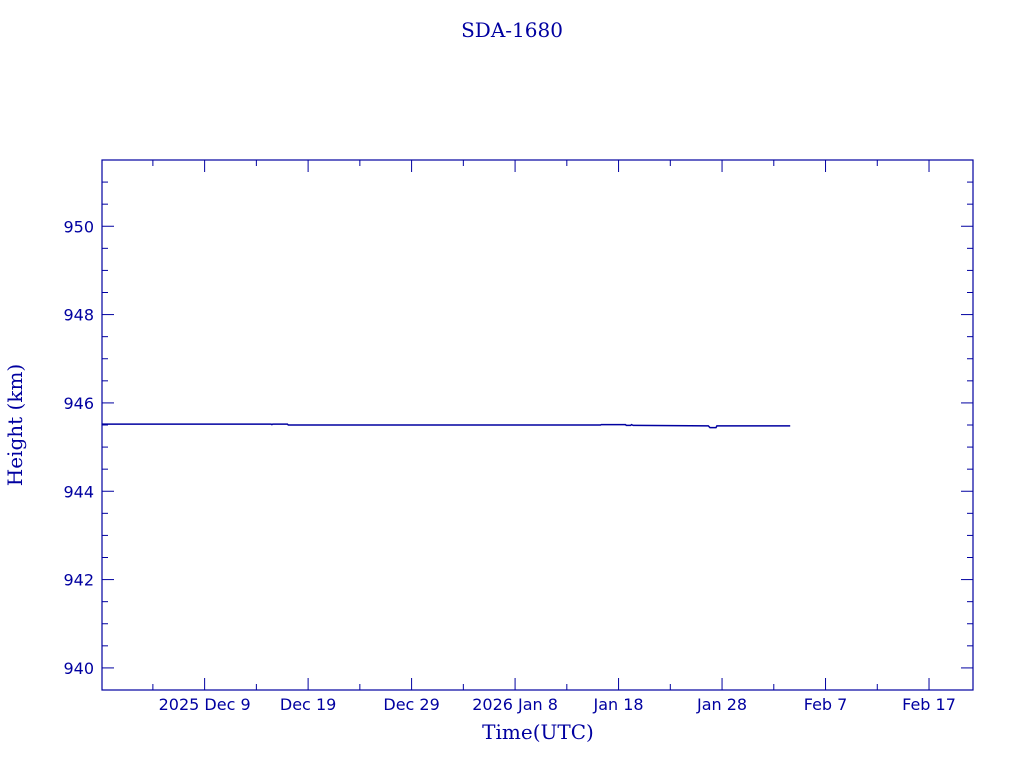 This screenshot has height=768, width=1024. I want to click on x-tick-label: Dec 29, so click(411, 704).